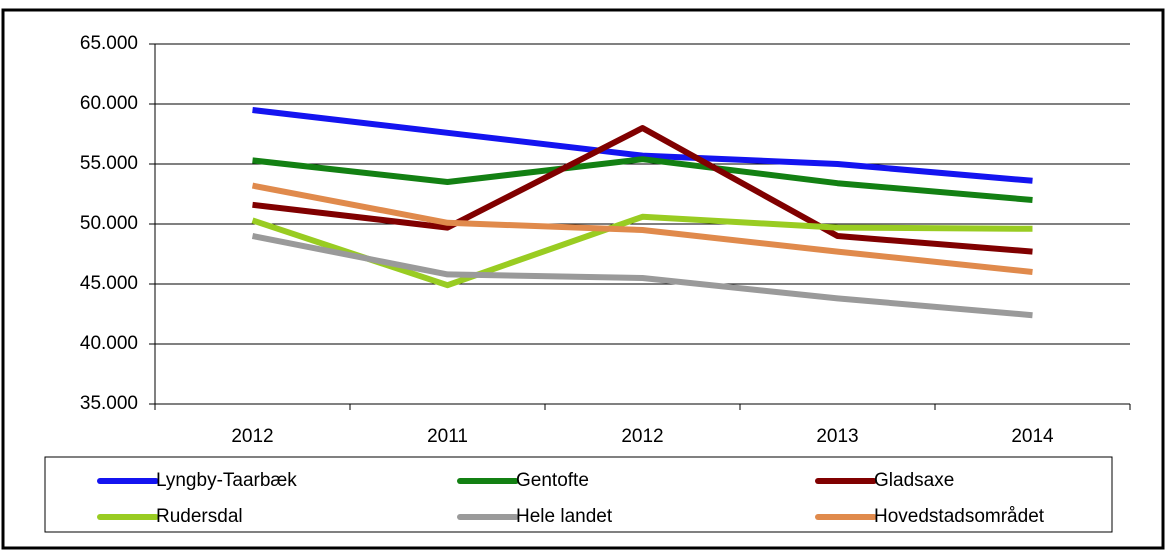 The height and width of the screenshot is (550, 1165). What do you see at coordinates (199, 516) in the screenshot?
I see `legend-label: Rudersdal` at bounding box center [199, 516].